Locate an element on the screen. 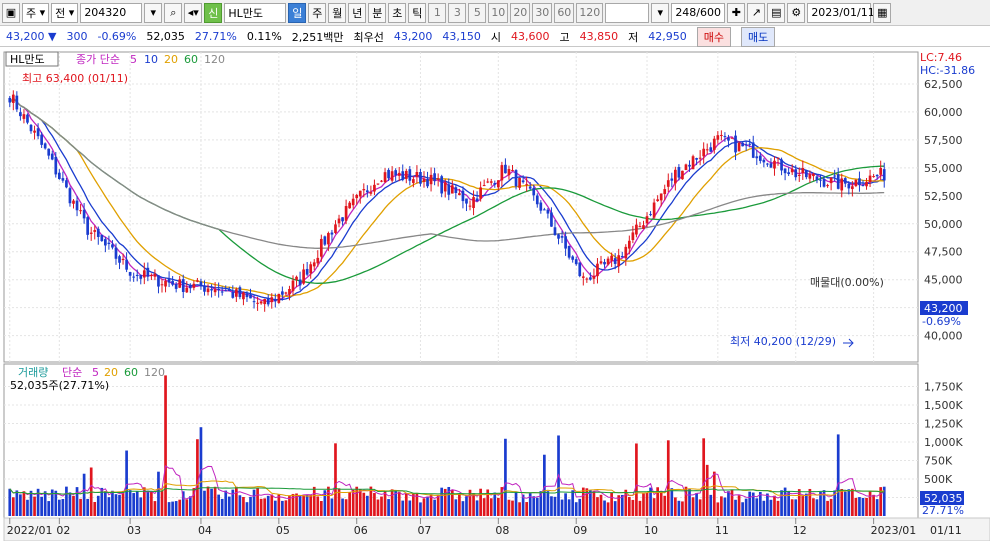  sell-button: 매도 is located at coordinates (758, 36).